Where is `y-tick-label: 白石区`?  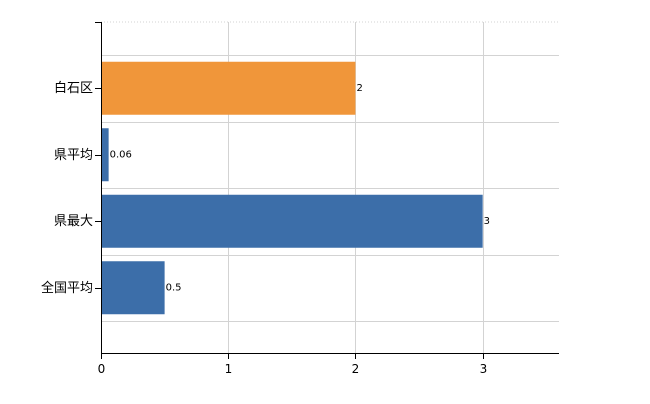 y-tick-label: 白石区 is located at coordinates (73, 88).